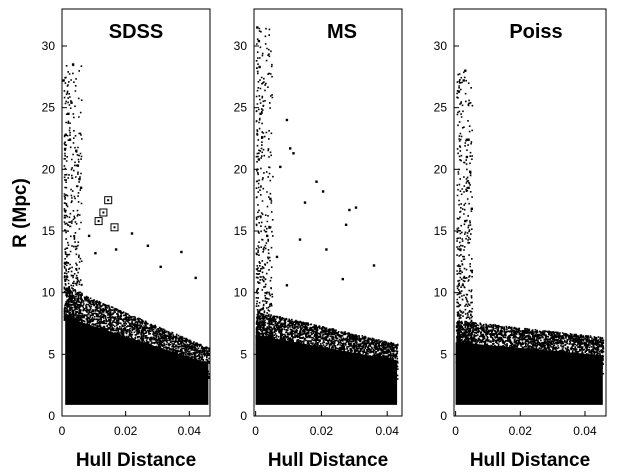 The width and height of the screenshot is (618, 472). What do you see at coordinates (136, 32) in the screenshot?
I see `panel-title: SDSS` at bounding box center [136, 32].